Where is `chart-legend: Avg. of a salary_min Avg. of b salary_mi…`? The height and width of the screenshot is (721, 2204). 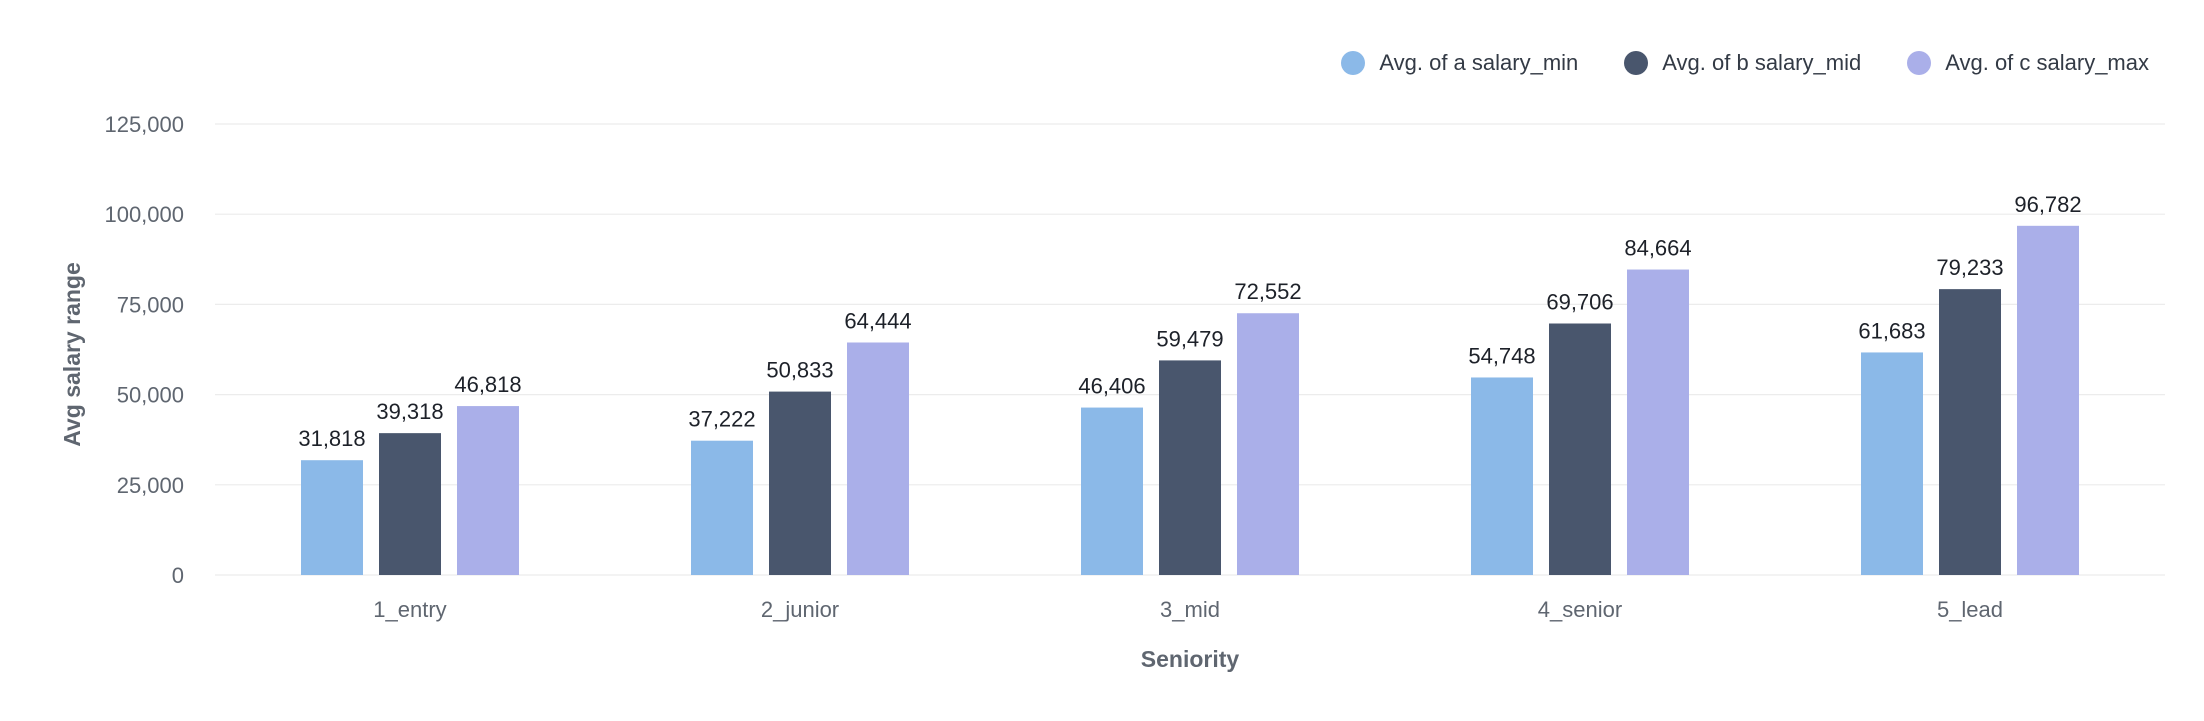
chart-legend: Avg. of a salary_min Avg. of b salary_mi… is located at coordinates (1745, 63).